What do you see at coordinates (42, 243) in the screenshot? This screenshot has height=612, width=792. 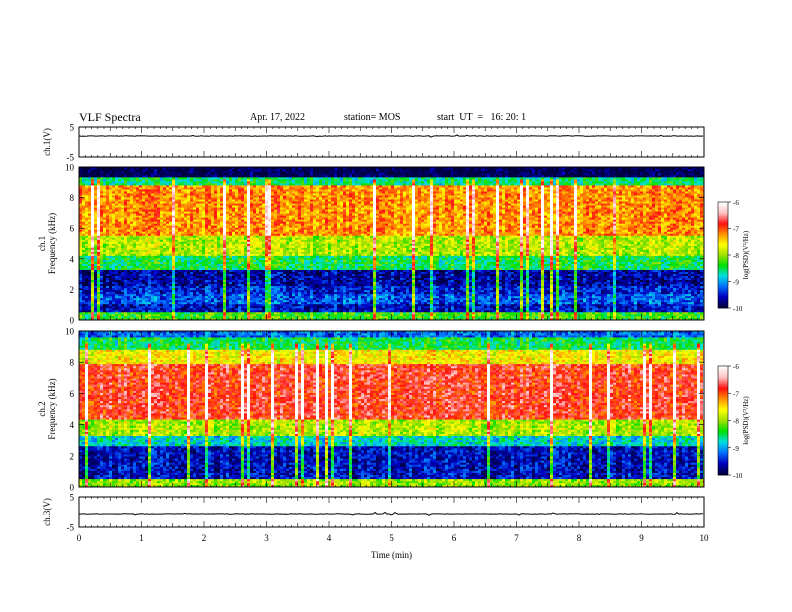 I see `y-axis-label: ch.1` at bounding box center [42, 243].